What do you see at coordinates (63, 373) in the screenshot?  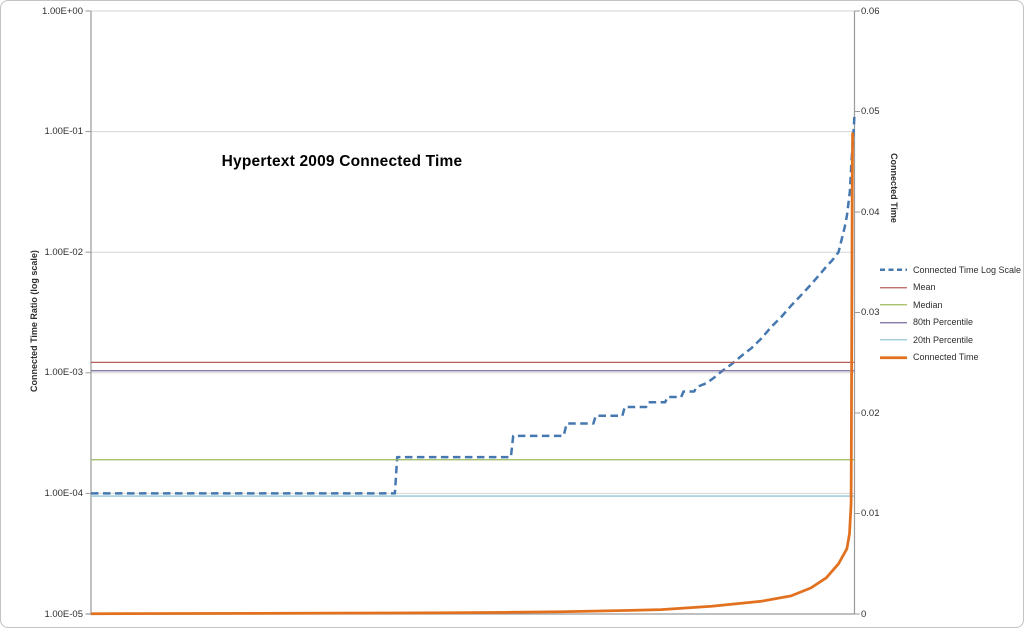 I see `left-axis-tick-label: 1.00E-03` at bounding box center [63, 373].